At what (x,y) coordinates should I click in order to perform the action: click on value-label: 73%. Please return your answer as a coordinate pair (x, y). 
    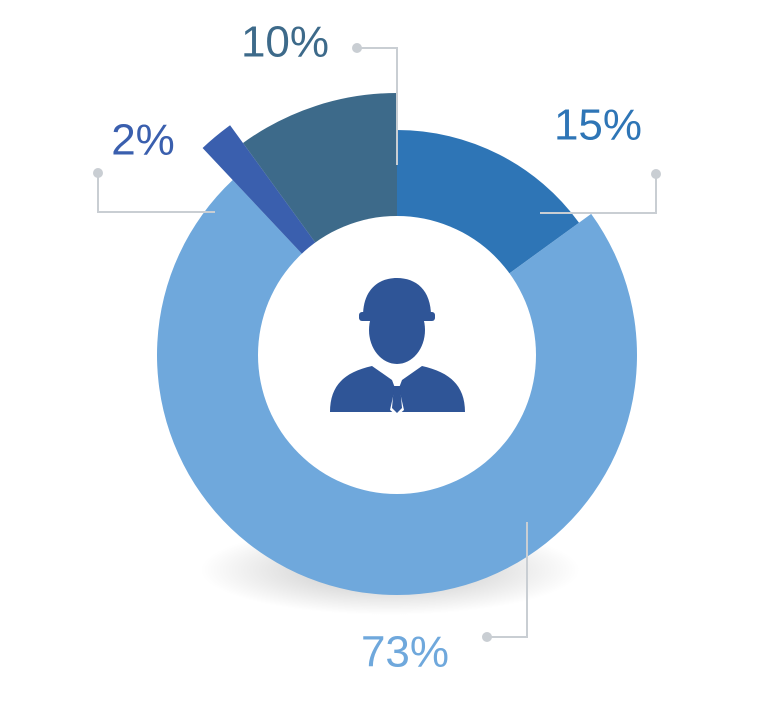
    Looking at the image, I should click on (405, 652).